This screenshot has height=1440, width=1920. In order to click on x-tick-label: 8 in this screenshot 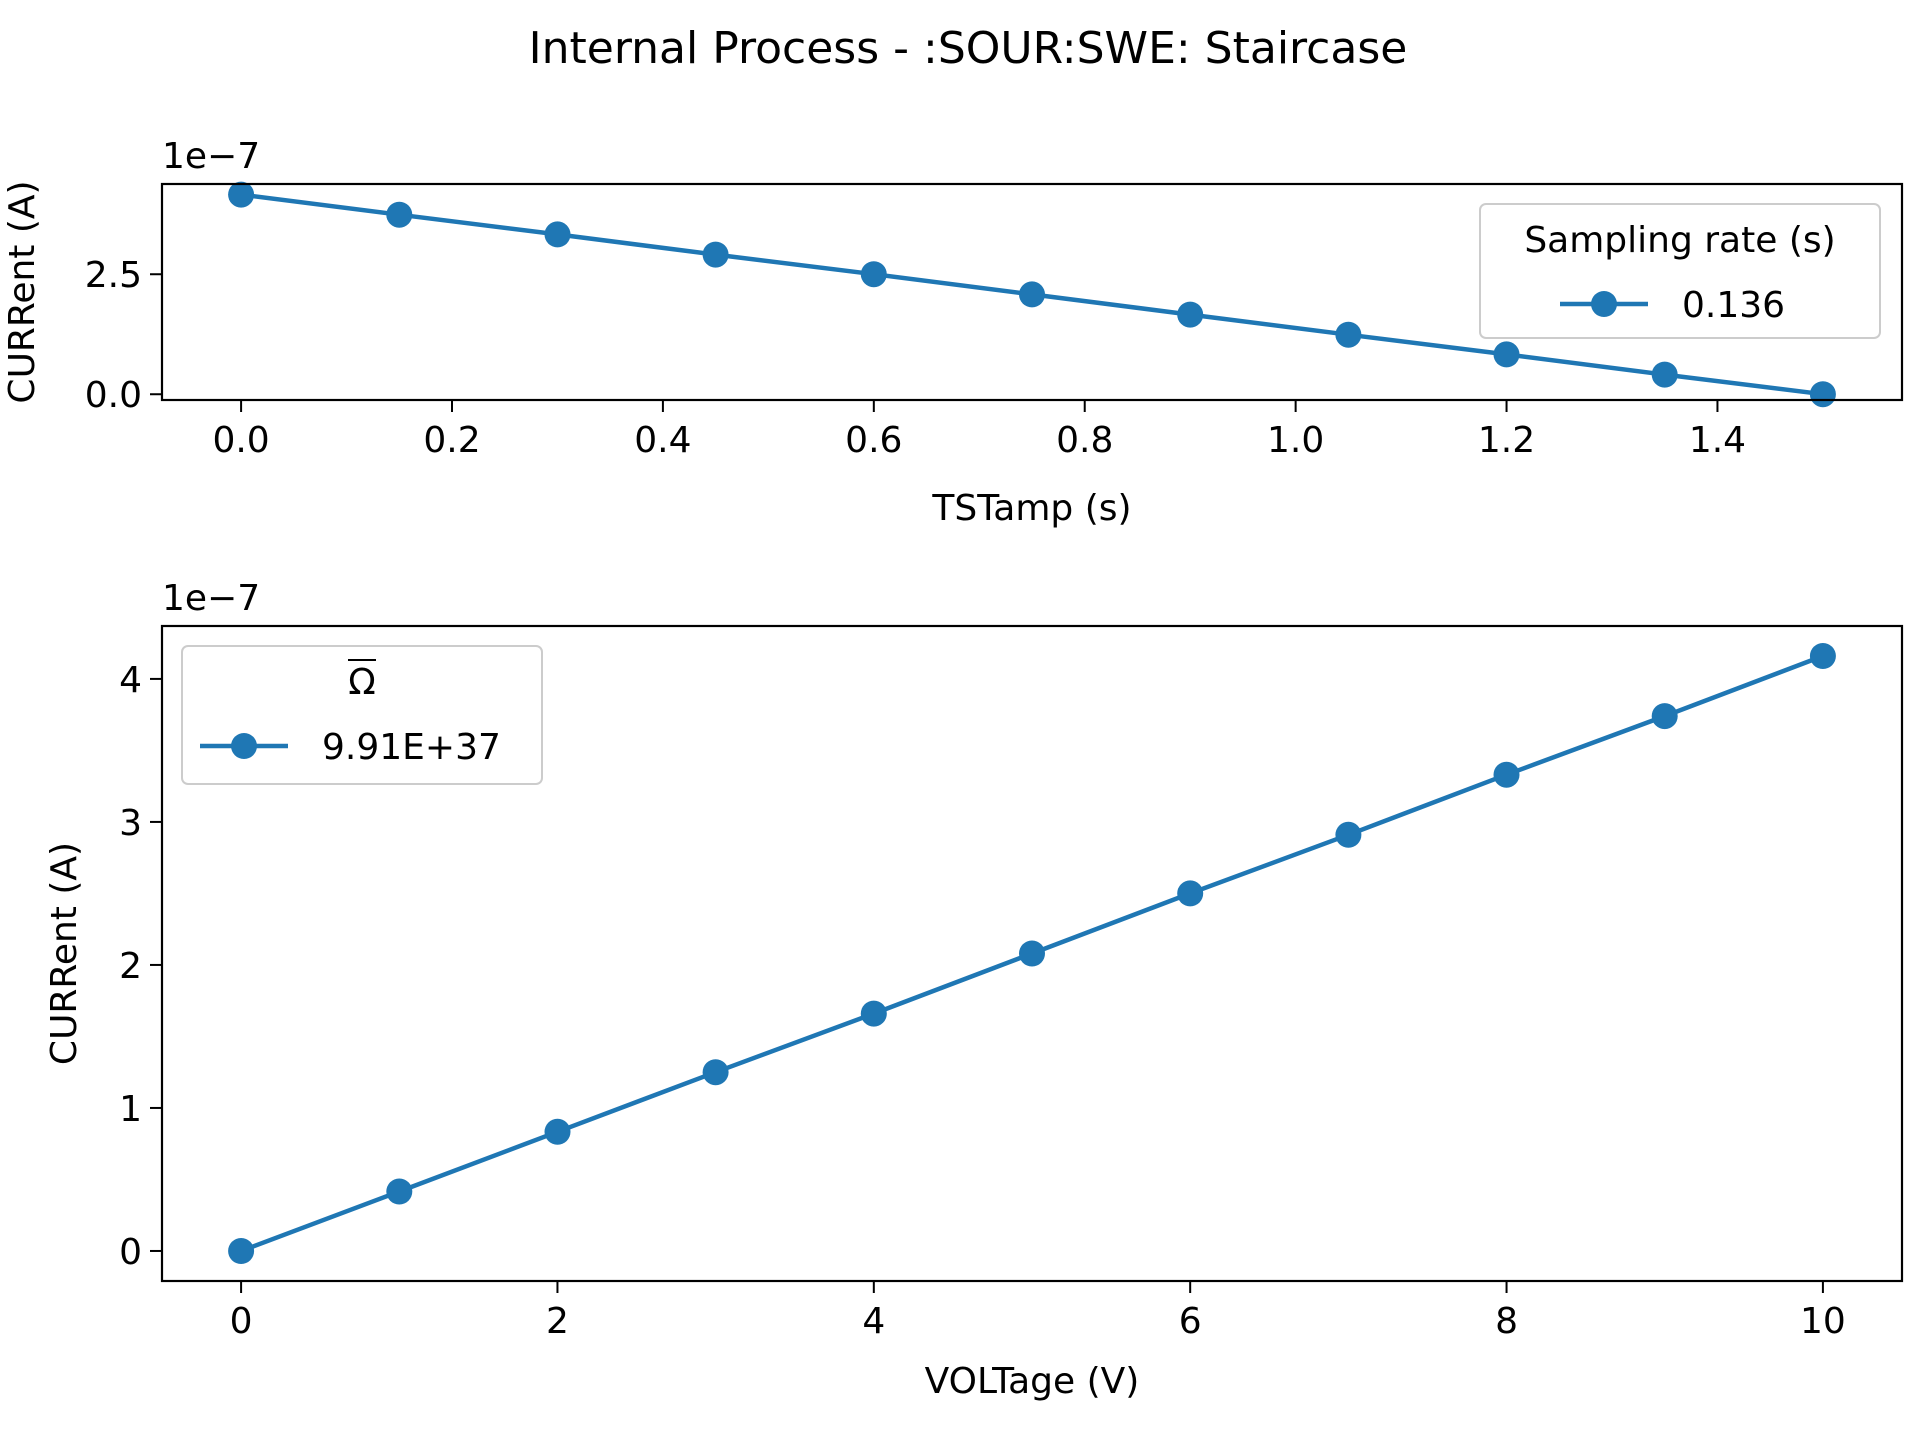, I will do `click(1506, 1321)`.